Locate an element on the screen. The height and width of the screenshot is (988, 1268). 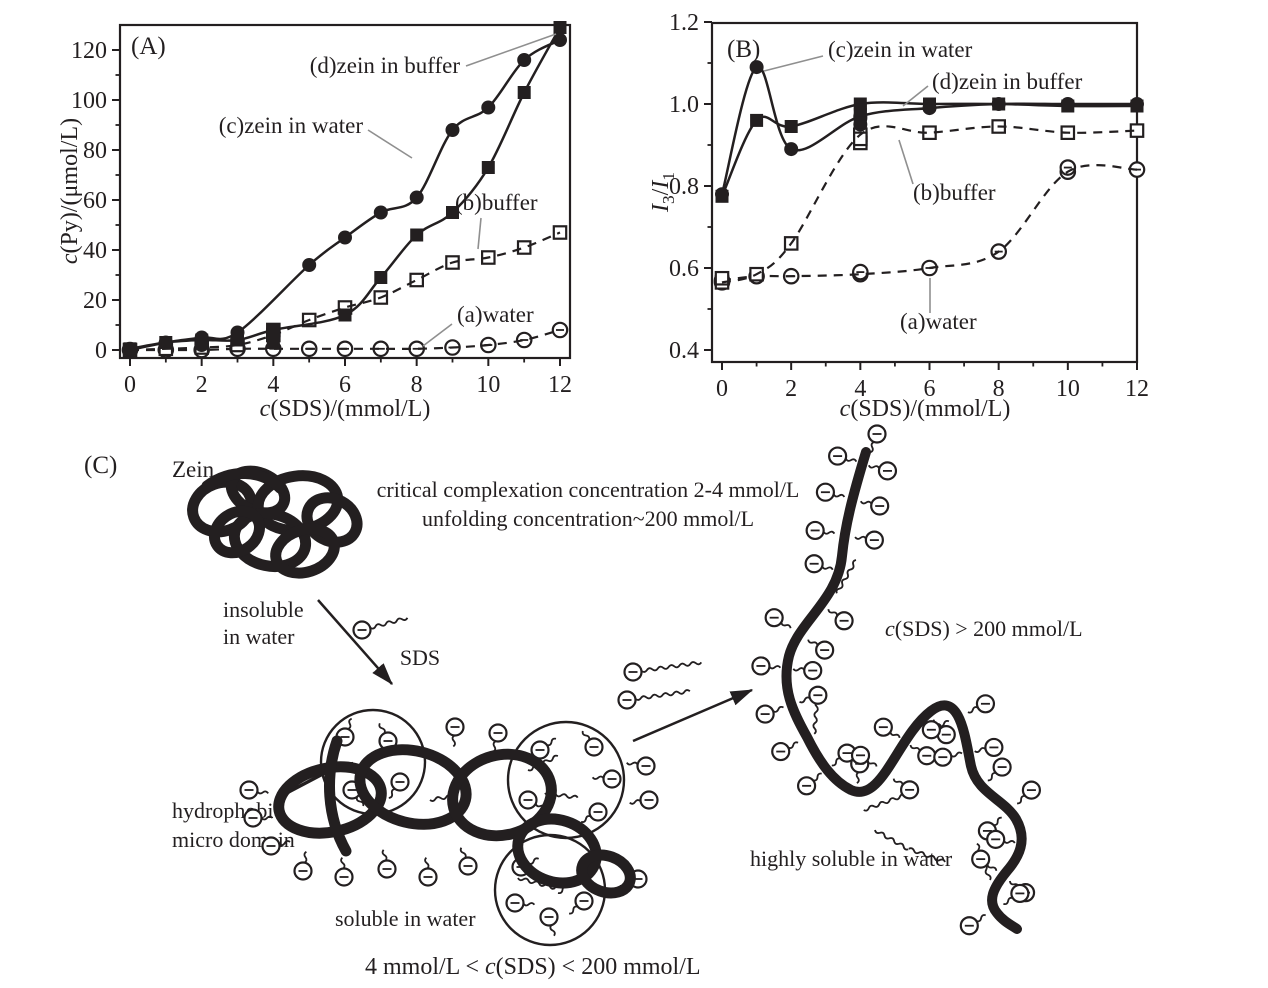
tangle-loop is located at coordinates (332, 520).